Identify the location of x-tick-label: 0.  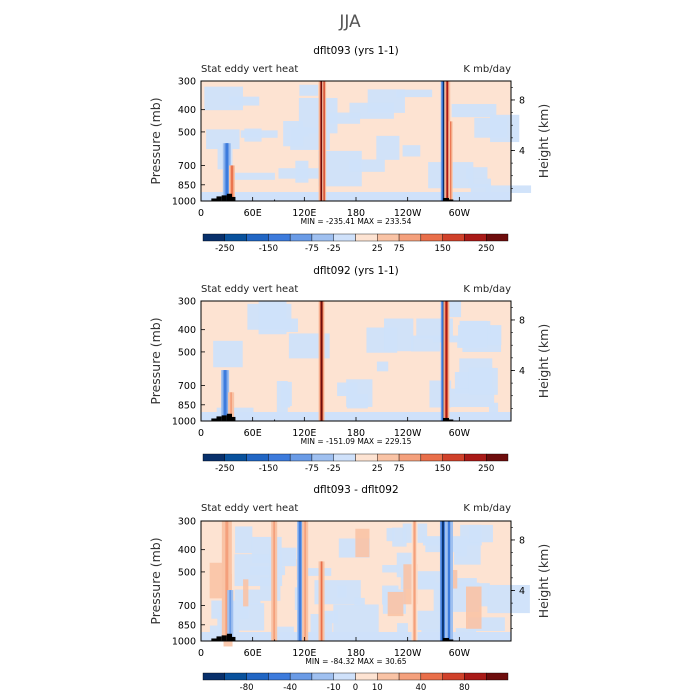
(201, 653).